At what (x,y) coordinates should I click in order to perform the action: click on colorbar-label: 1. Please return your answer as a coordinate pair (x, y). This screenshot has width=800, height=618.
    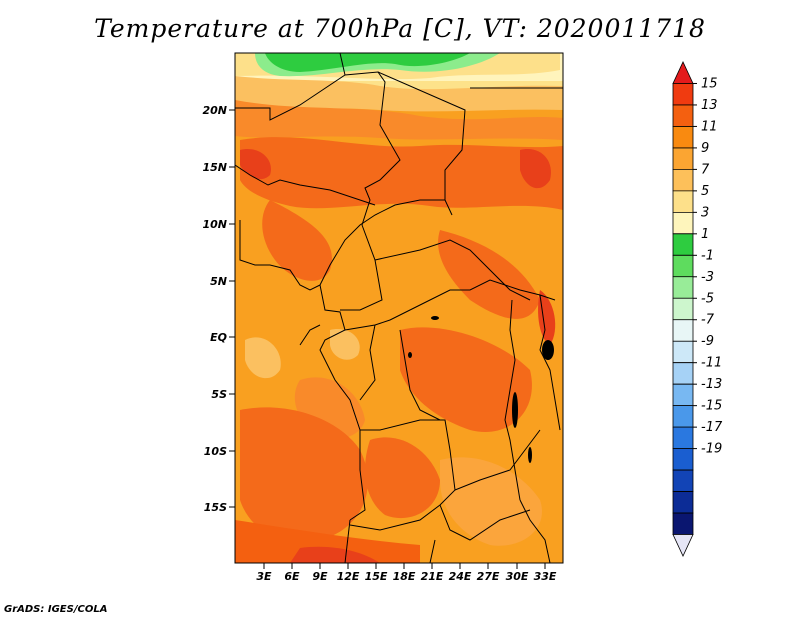
    Looking at the image, I should click on (705, 234).